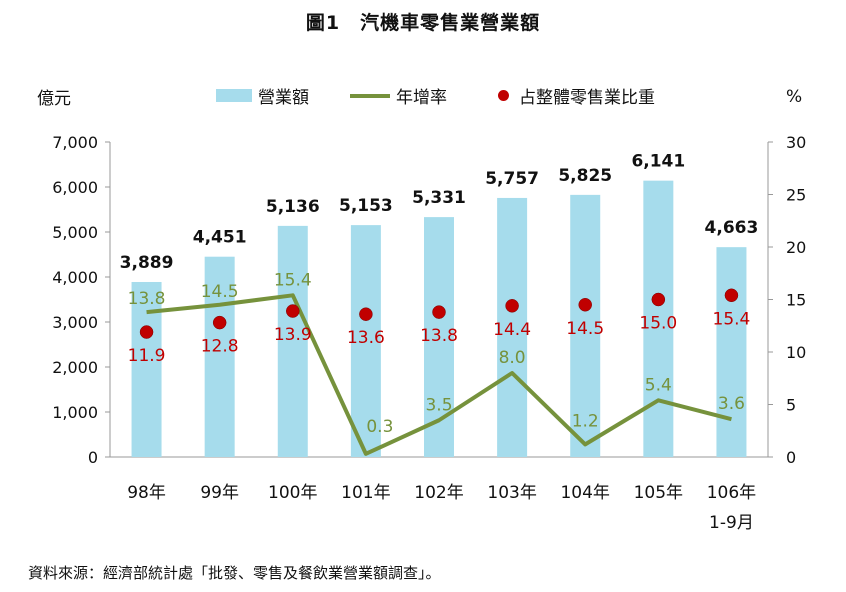  I want to click on bar-value-label: 5,136, so click(293, 207).